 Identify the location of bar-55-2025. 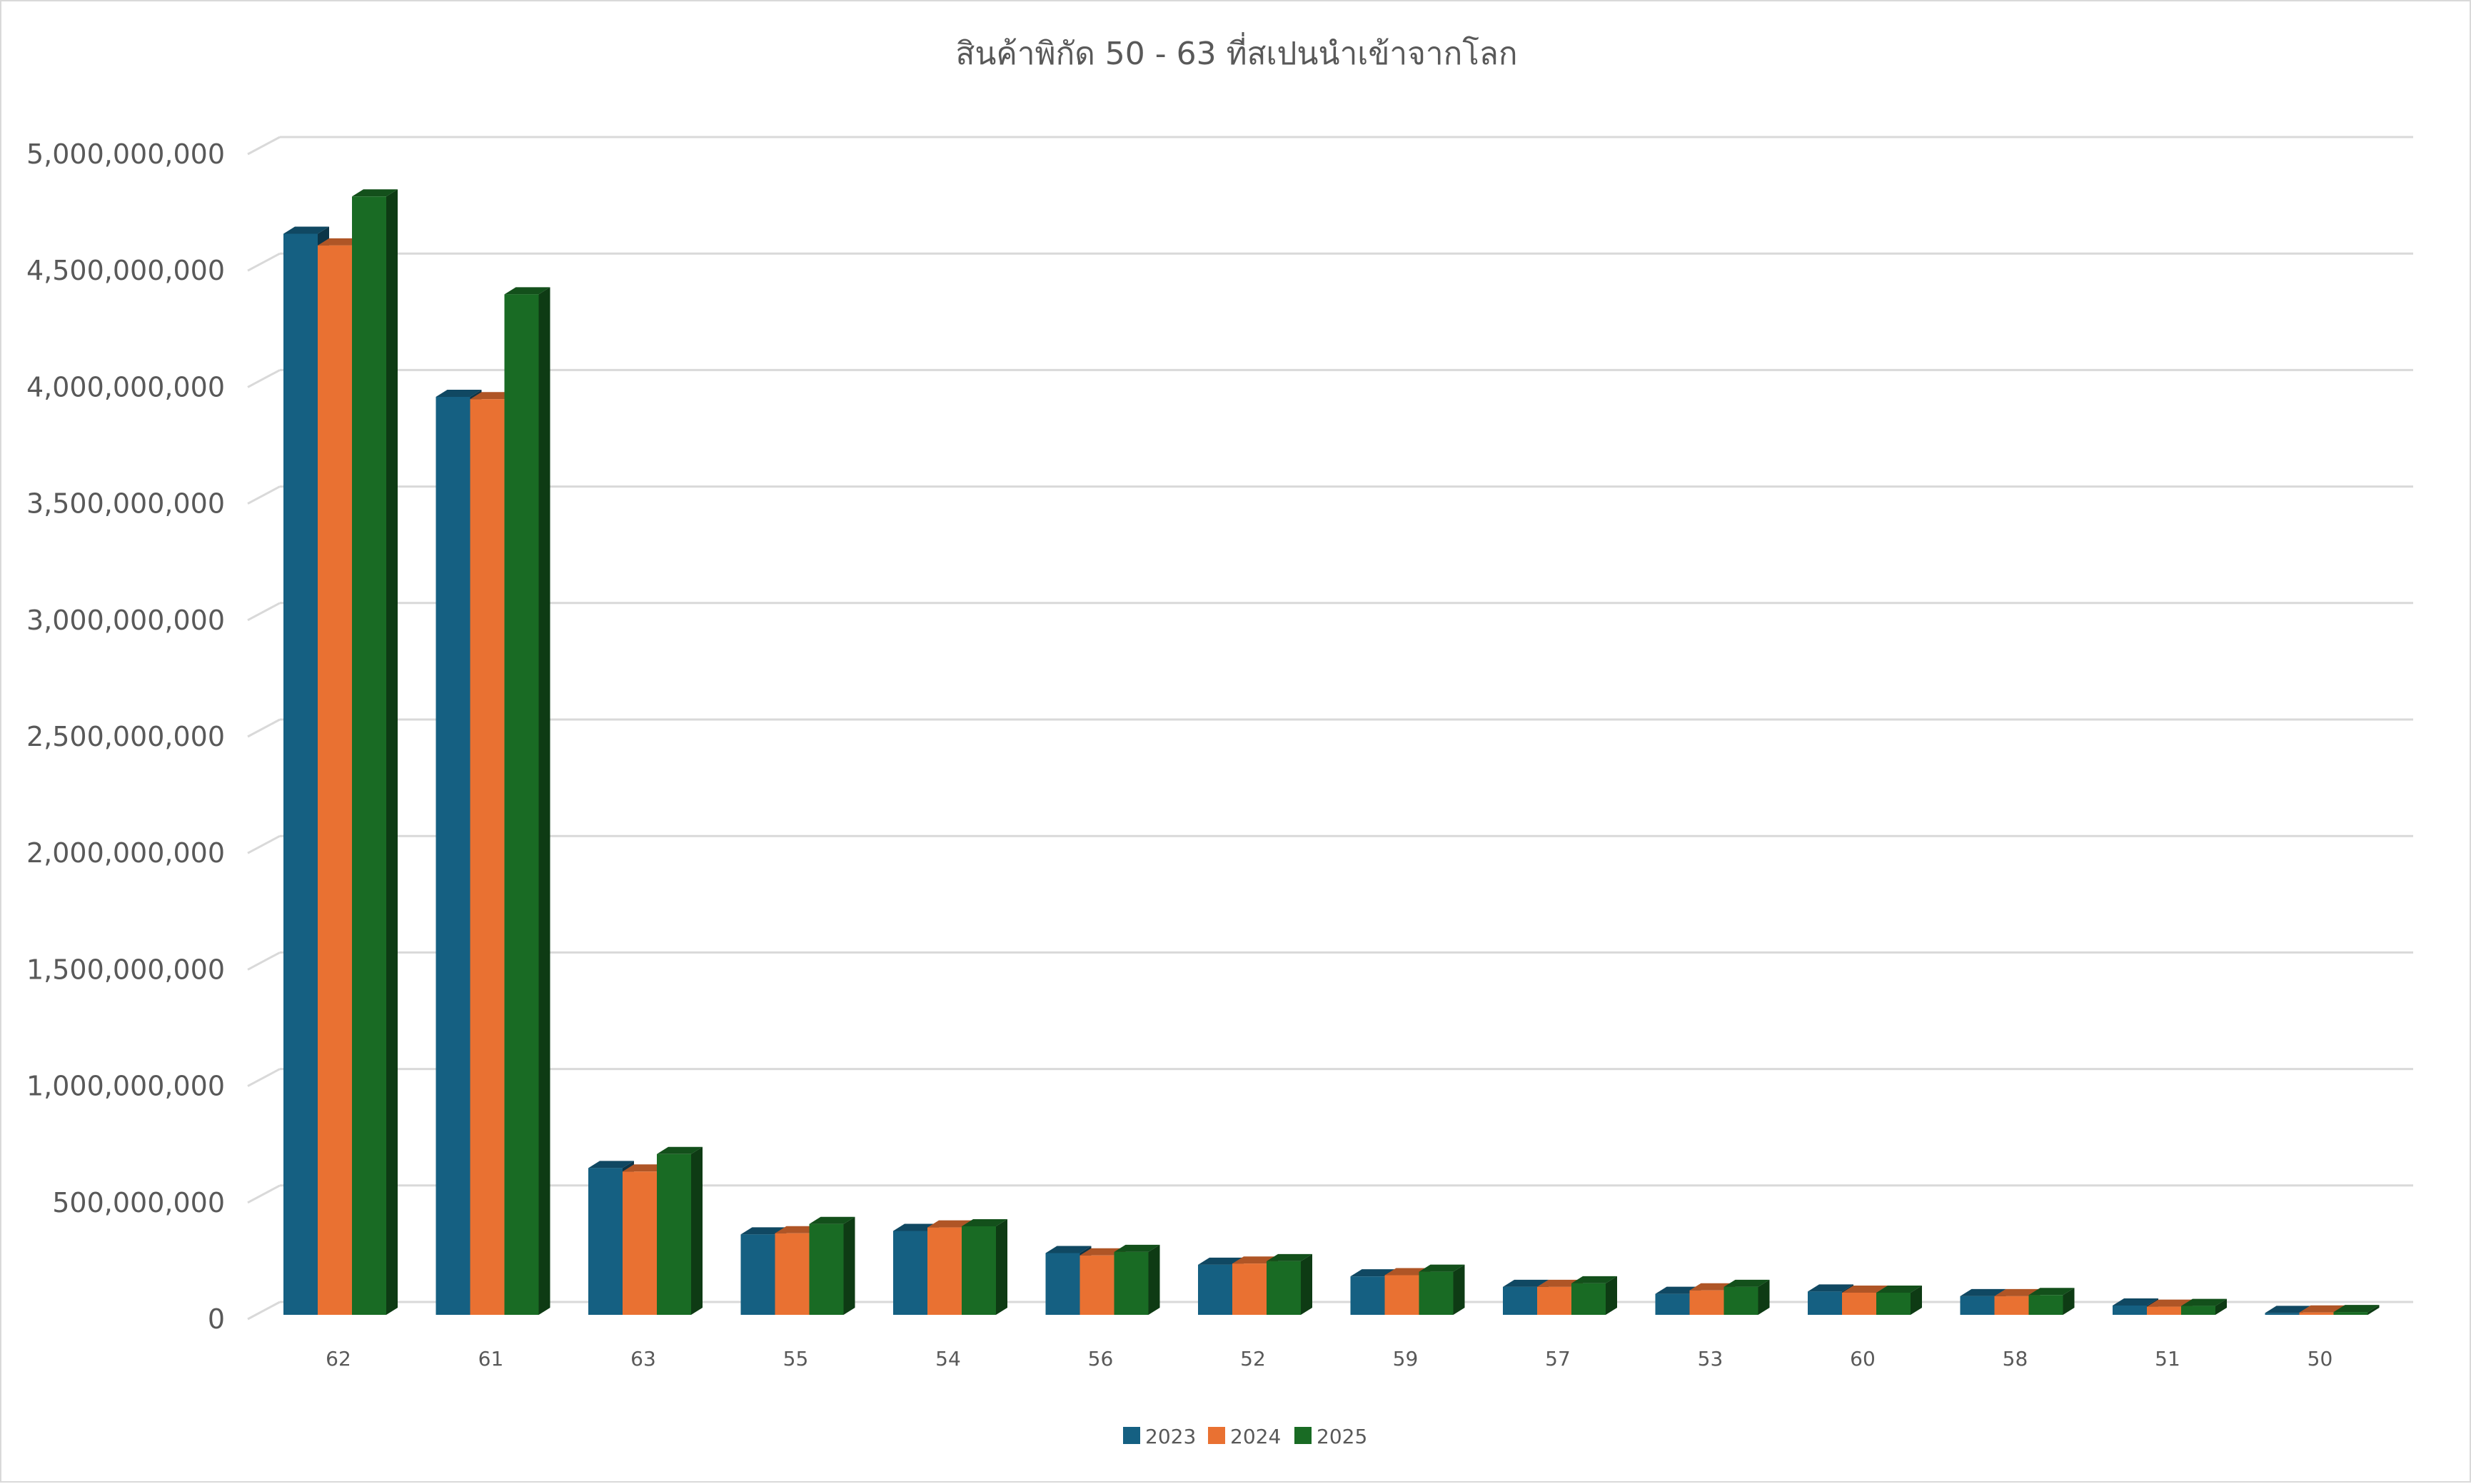
(832, 1265).